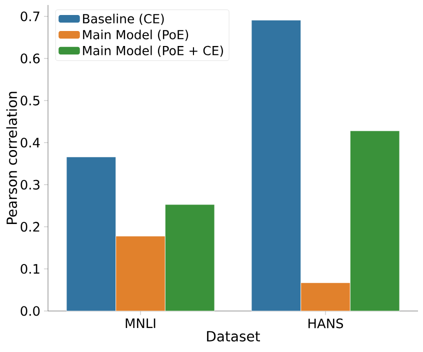 The width and height of the screenshot is (423, 352). Describe the element at coordinates (30, 101) in the screenshot. I see `y-tick-label: 0.5` at that location.